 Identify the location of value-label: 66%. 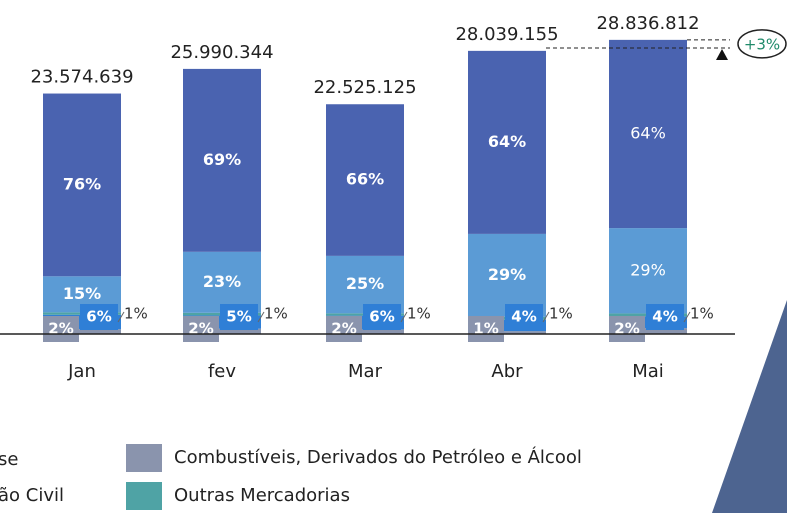
(365, 179).